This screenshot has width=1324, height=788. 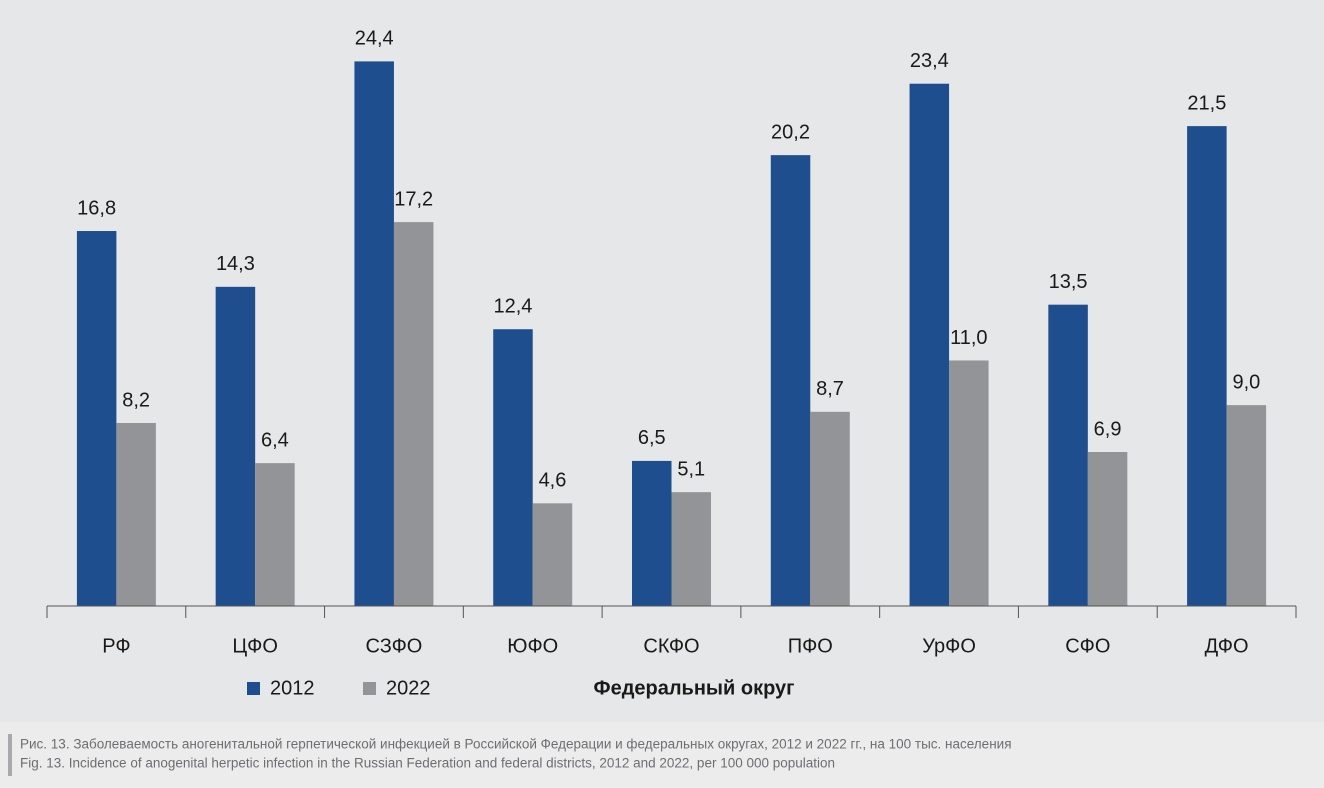 What do you see at coordinates (1246, 382) in the screenshot?
I see `value-label: 9,0` at bounding box center [1246, 382].